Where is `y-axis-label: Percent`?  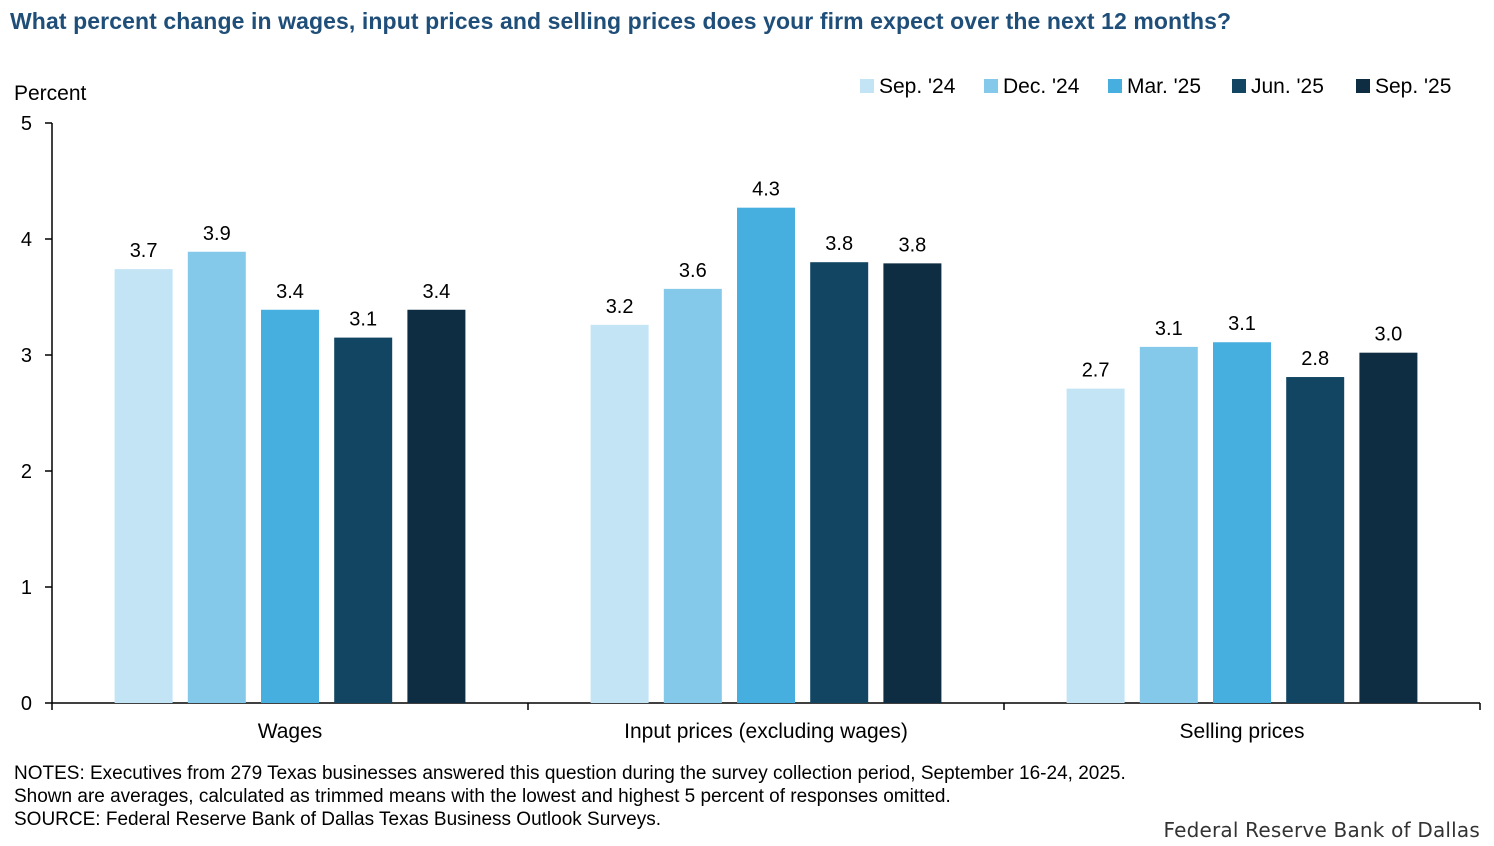 y-axis-label: Percent is located at coordinates (50, 93).